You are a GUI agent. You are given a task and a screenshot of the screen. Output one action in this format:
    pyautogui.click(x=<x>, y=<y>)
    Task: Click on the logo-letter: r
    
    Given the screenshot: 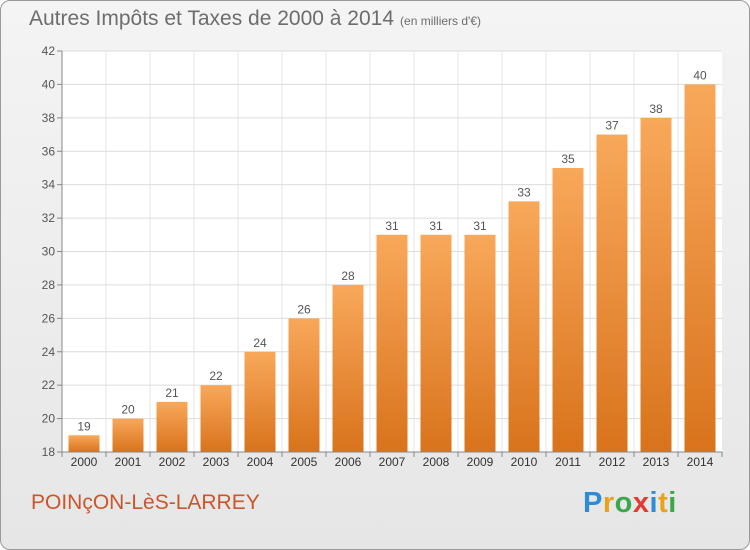 What is the action you would take?
    pyautogui.click(x=608, y=503)
    